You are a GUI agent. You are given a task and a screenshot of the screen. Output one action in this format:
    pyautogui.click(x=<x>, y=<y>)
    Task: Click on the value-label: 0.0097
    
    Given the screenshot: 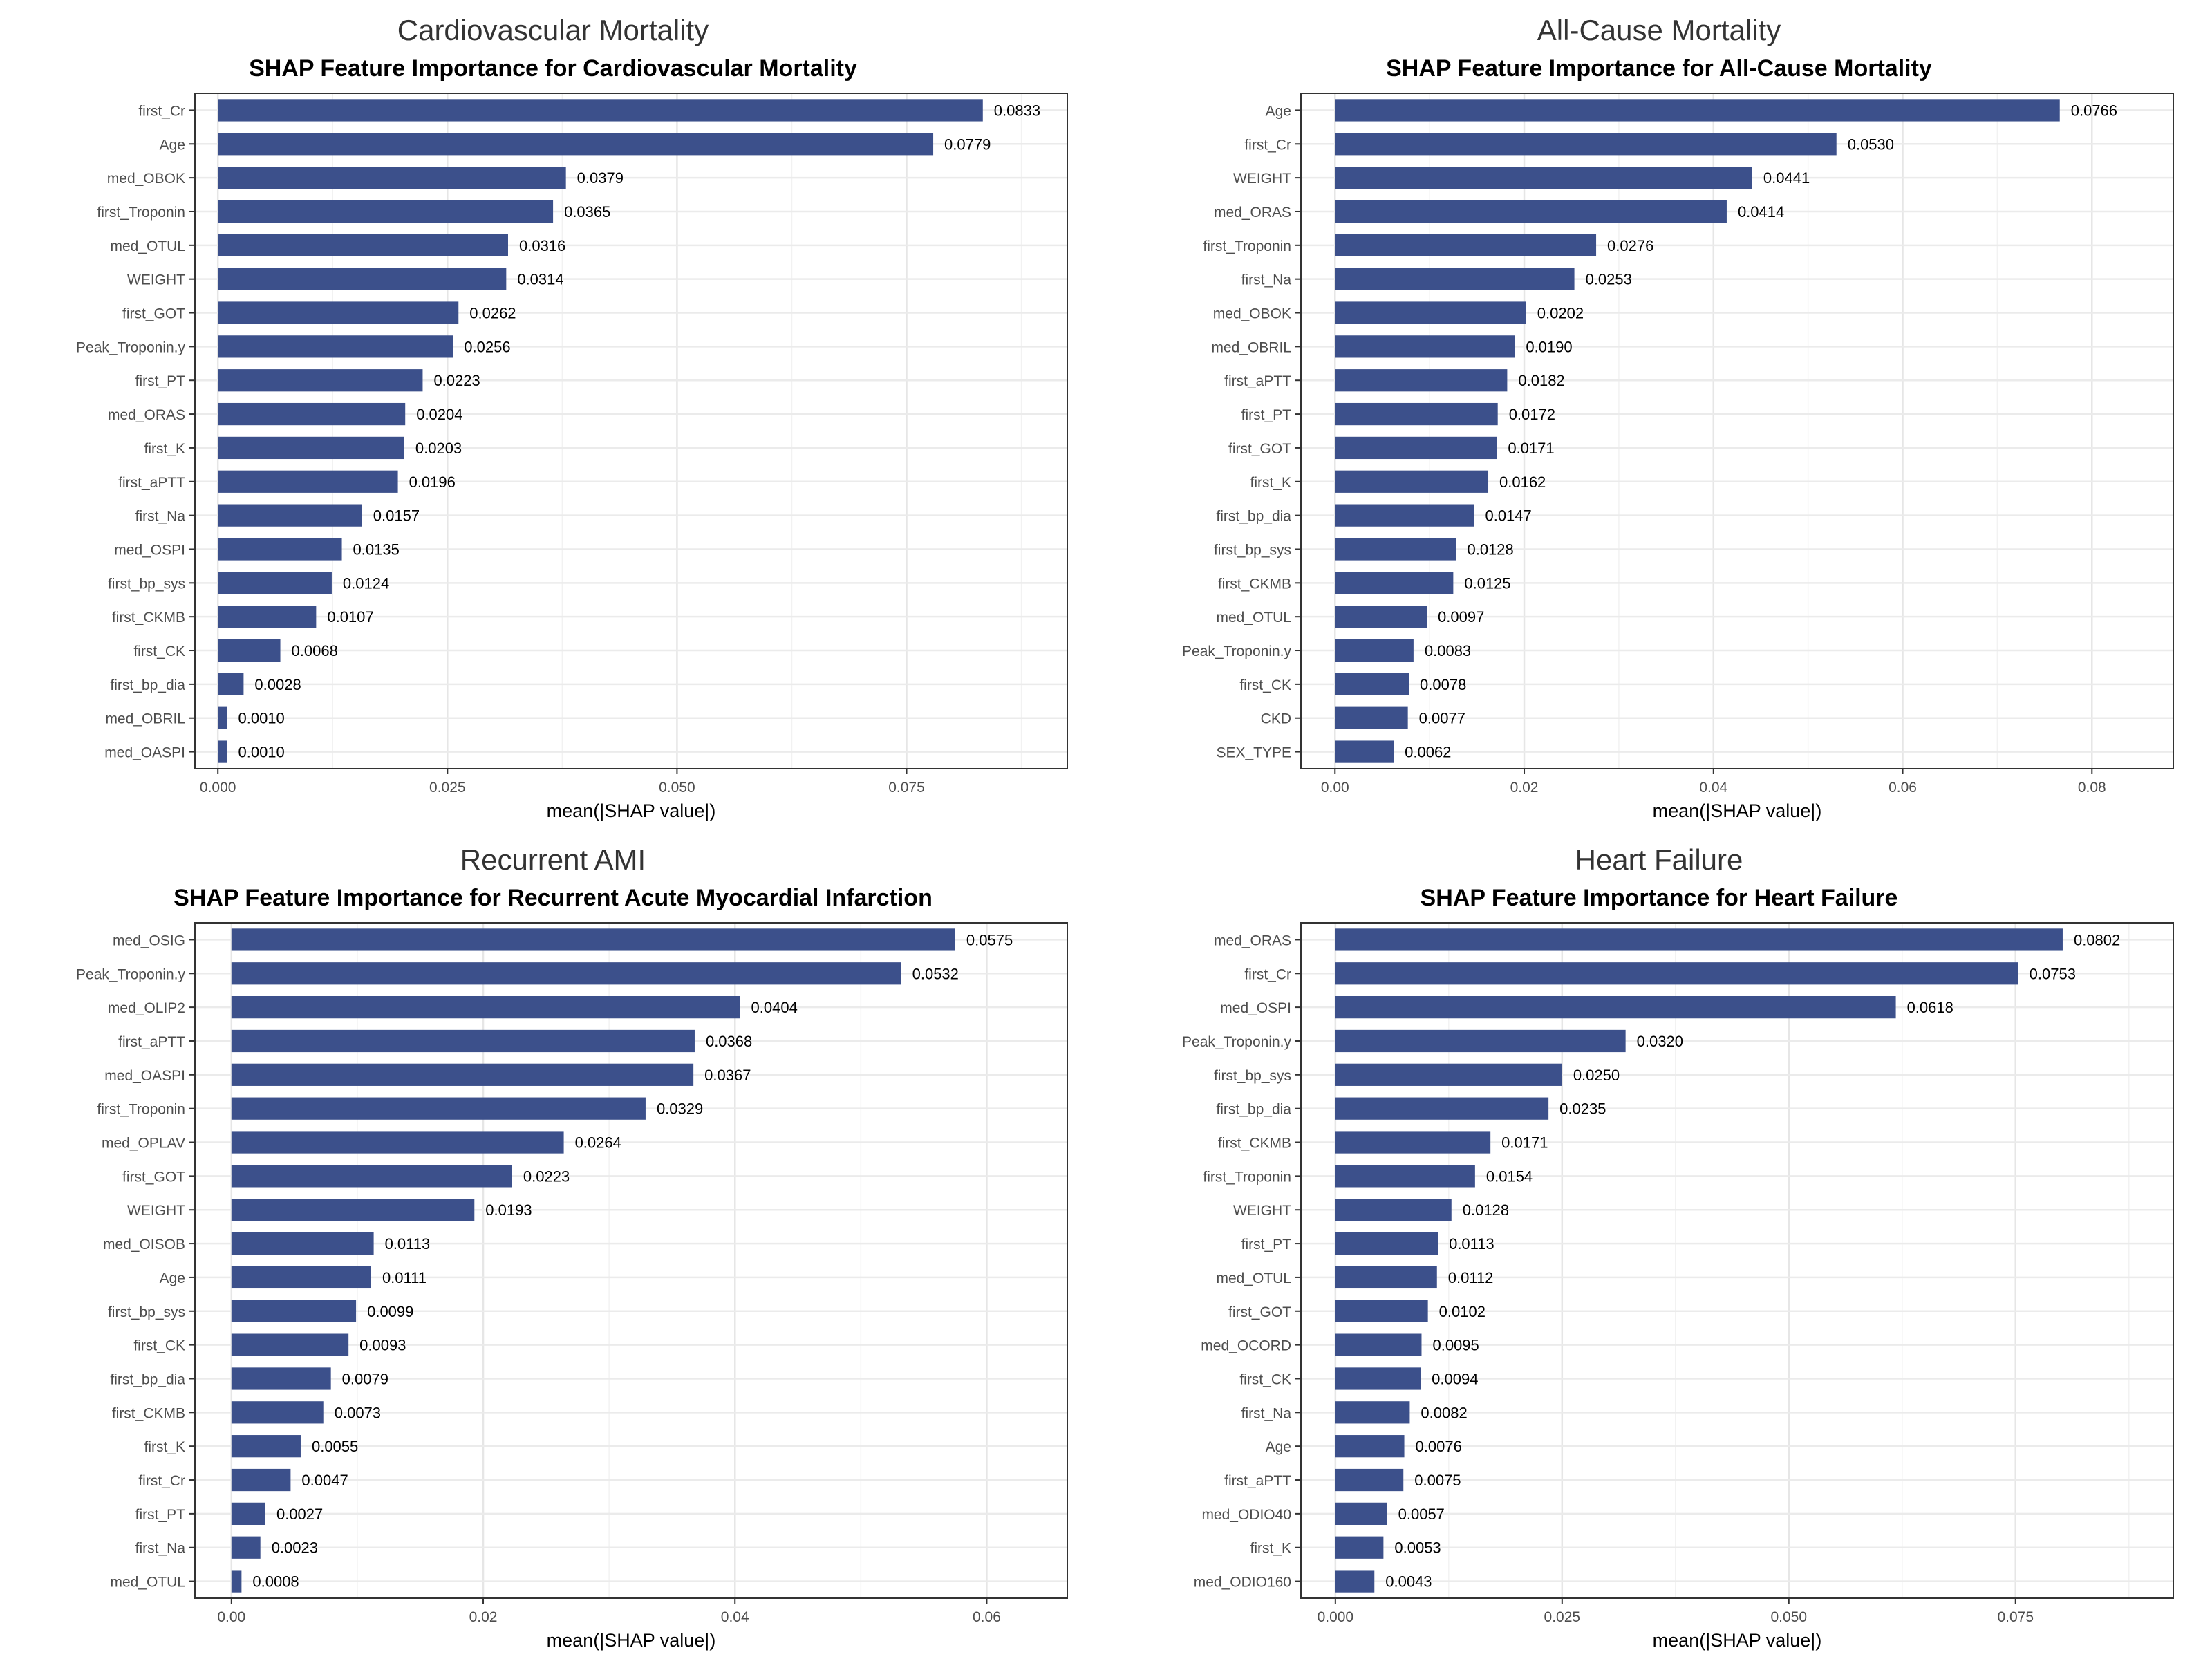 What is the action you would take?
    pyautogui.click(x=1461, y=617)
    